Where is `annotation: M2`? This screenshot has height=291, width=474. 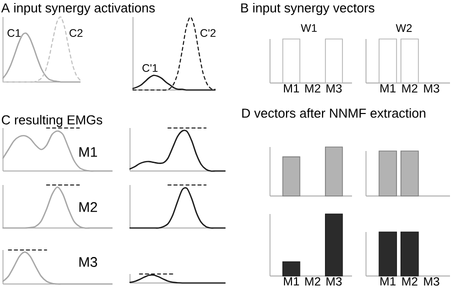
annotation: M2 is located at coordinates (88, 207).